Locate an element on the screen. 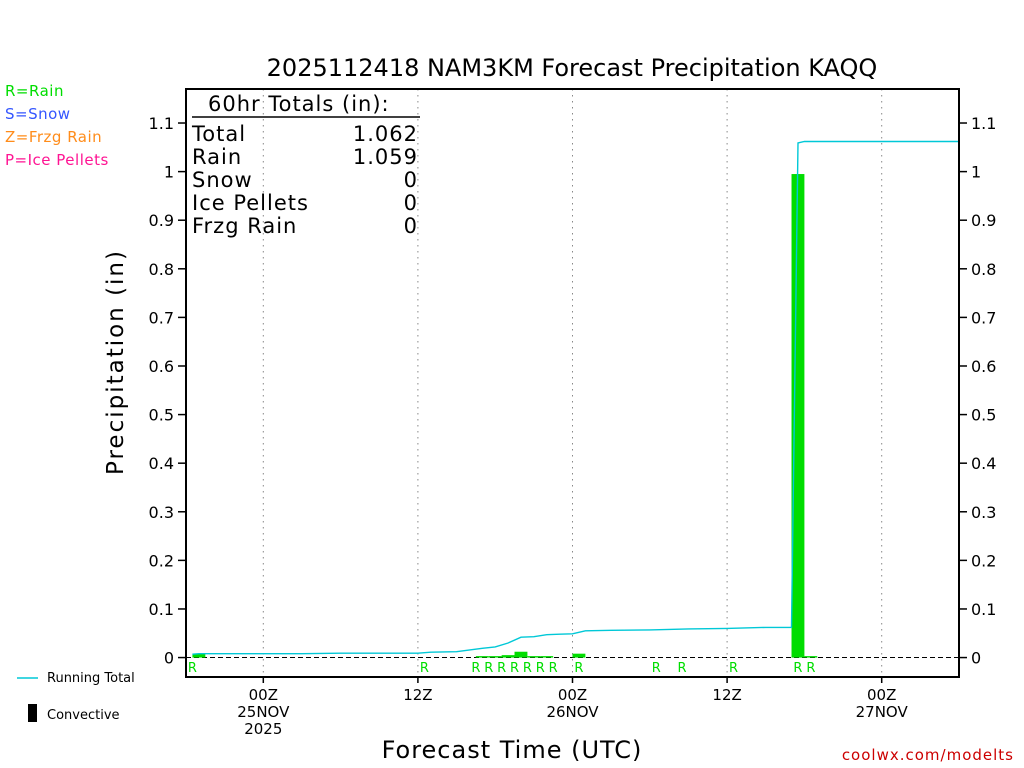 This screenshot has height=768, width=1024. y-tick-label-right: 0.5 is located at coordinates (983, 415).